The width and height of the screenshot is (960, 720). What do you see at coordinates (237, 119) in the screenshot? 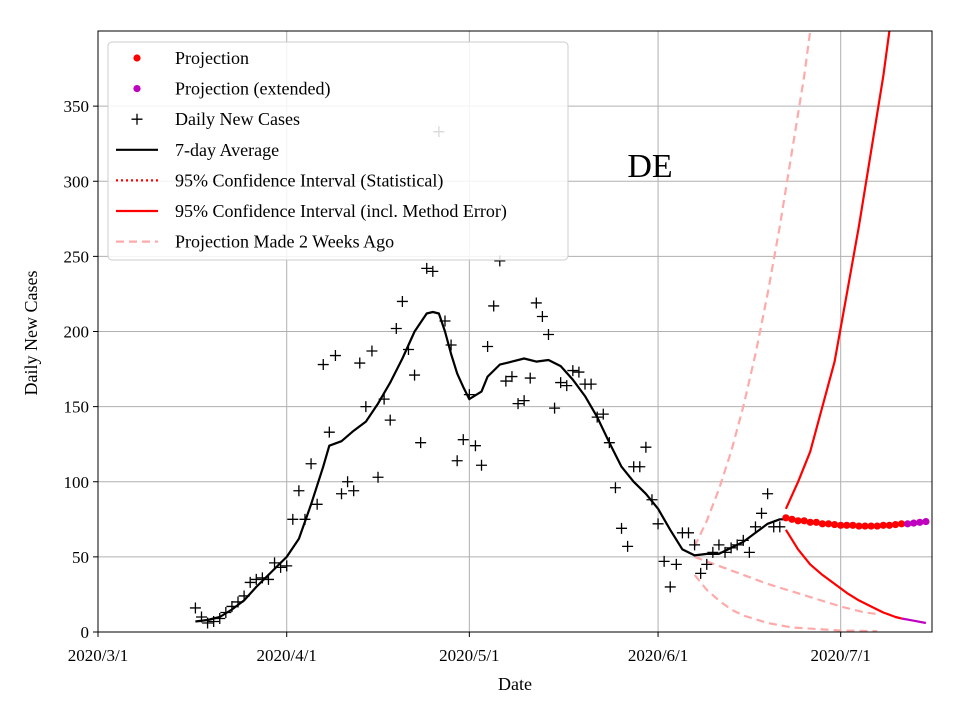
I see `legend-label: Daily New Cases` at bounding box center [237, 119].